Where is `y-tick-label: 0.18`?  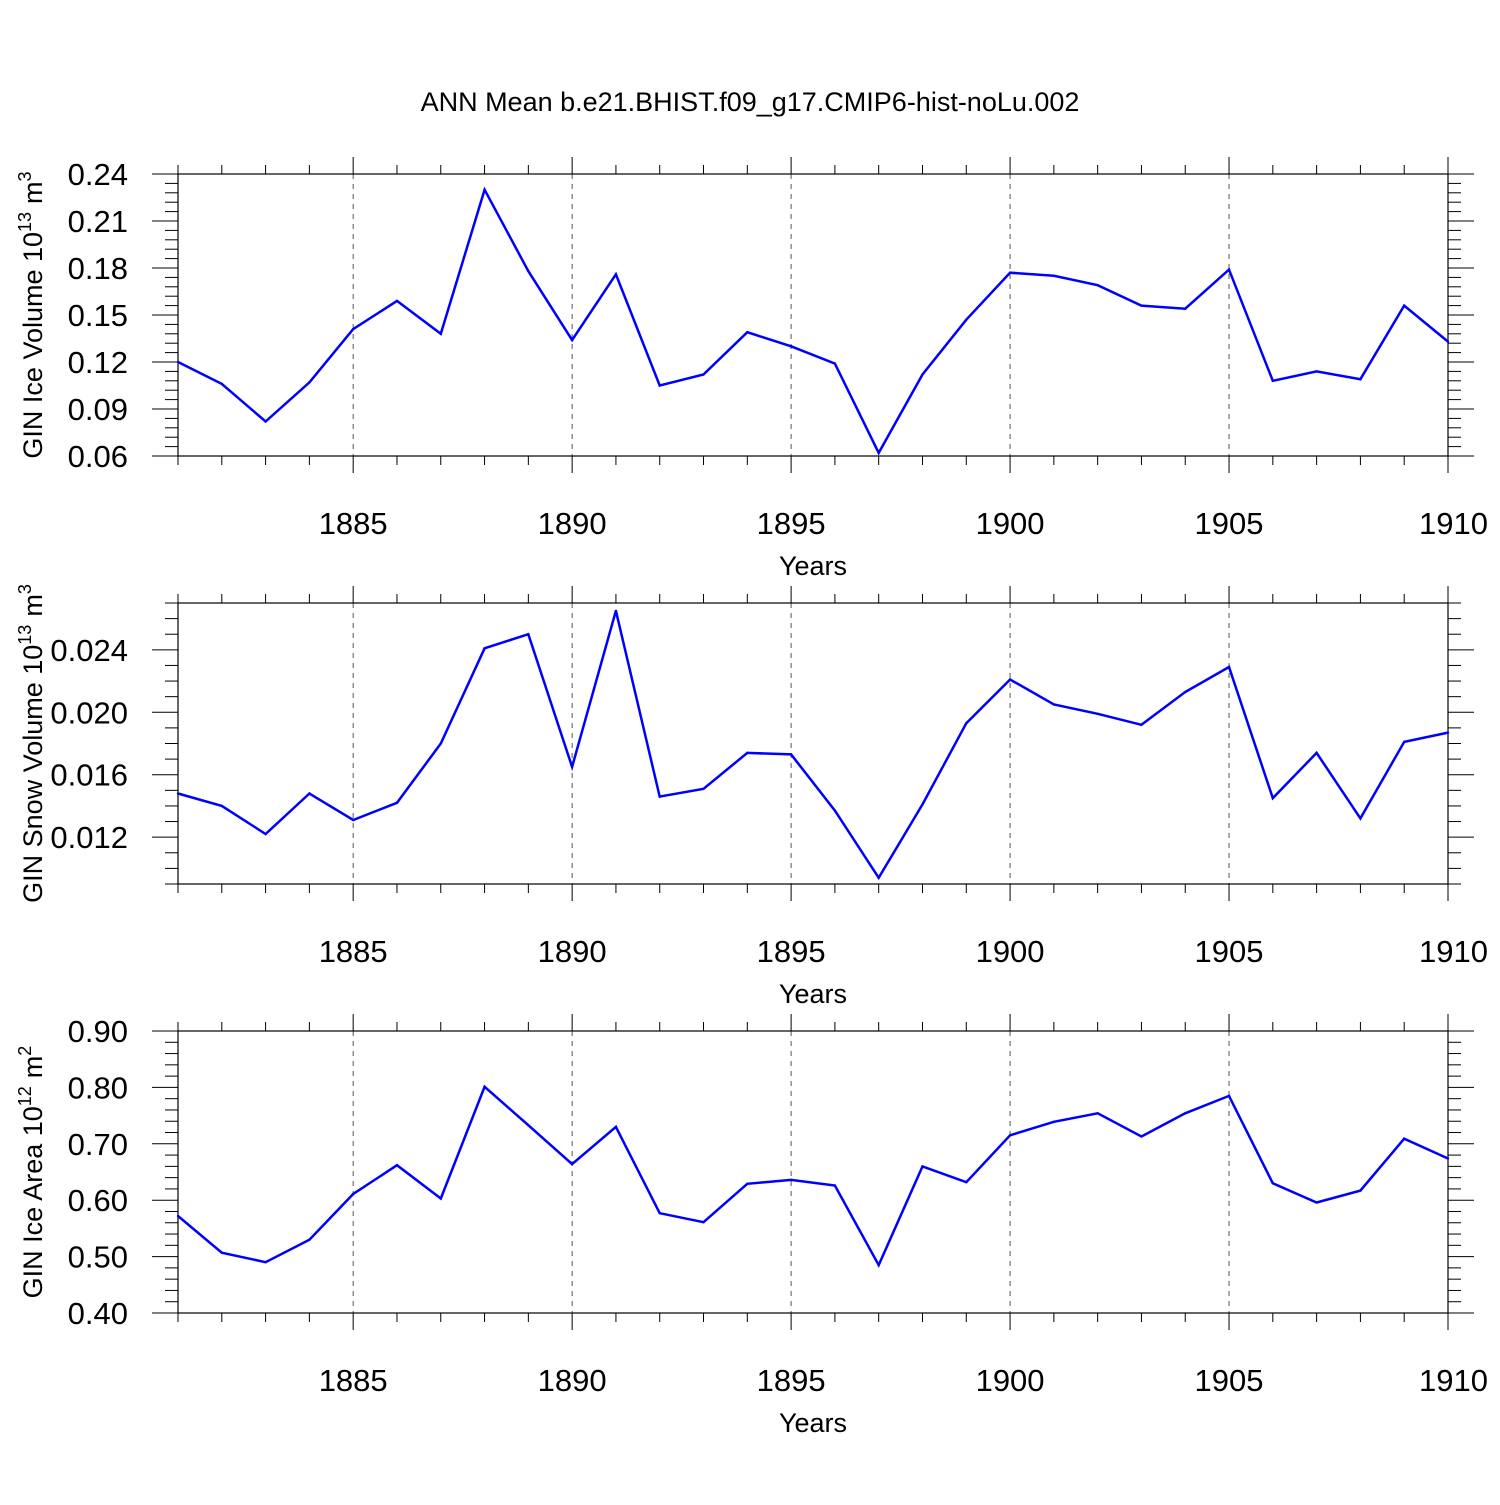
y-tick-label: 0.18 is located at coordinates (98, 268).